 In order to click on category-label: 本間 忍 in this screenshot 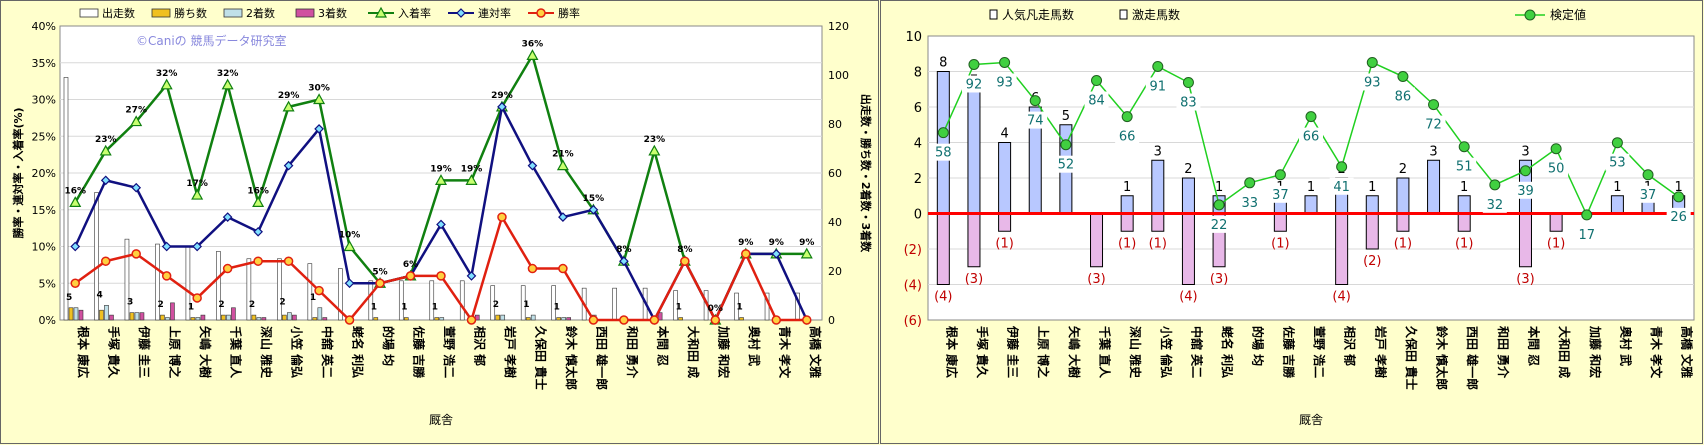, I will do `click(1533, 346)`.